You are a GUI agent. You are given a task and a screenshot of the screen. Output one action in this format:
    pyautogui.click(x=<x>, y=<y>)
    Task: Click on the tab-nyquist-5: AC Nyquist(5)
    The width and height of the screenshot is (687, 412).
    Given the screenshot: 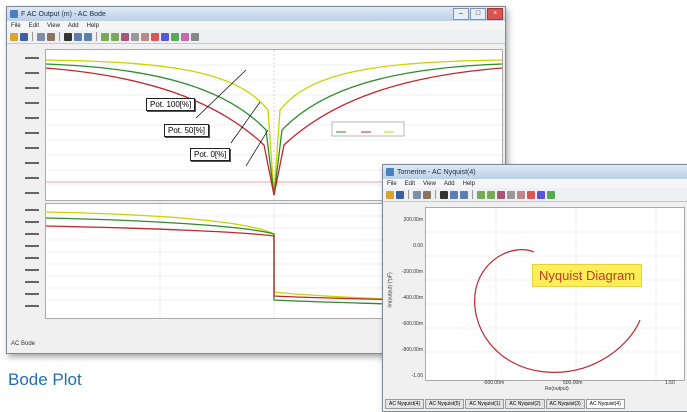 What is the action you would take?
    pyautogui.click(x=445, y=404)
    